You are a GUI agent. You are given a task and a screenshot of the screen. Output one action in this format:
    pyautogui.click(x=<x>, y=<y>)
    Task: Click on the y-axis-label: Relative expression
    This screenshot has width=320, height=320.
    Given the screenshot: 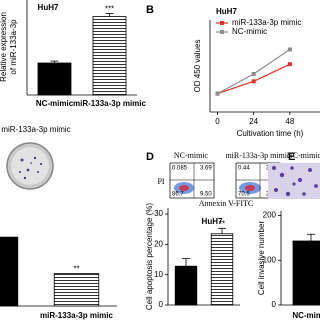 What is the action you would take?
    pyautogui.click(x=4, y=47)
    